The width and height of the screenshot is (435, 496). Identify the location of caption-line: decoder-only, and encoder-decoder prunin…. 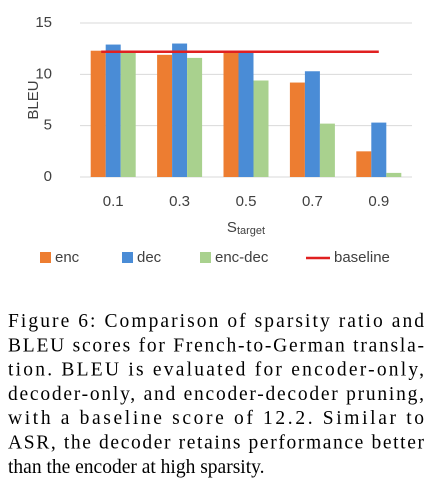
(216, 394).